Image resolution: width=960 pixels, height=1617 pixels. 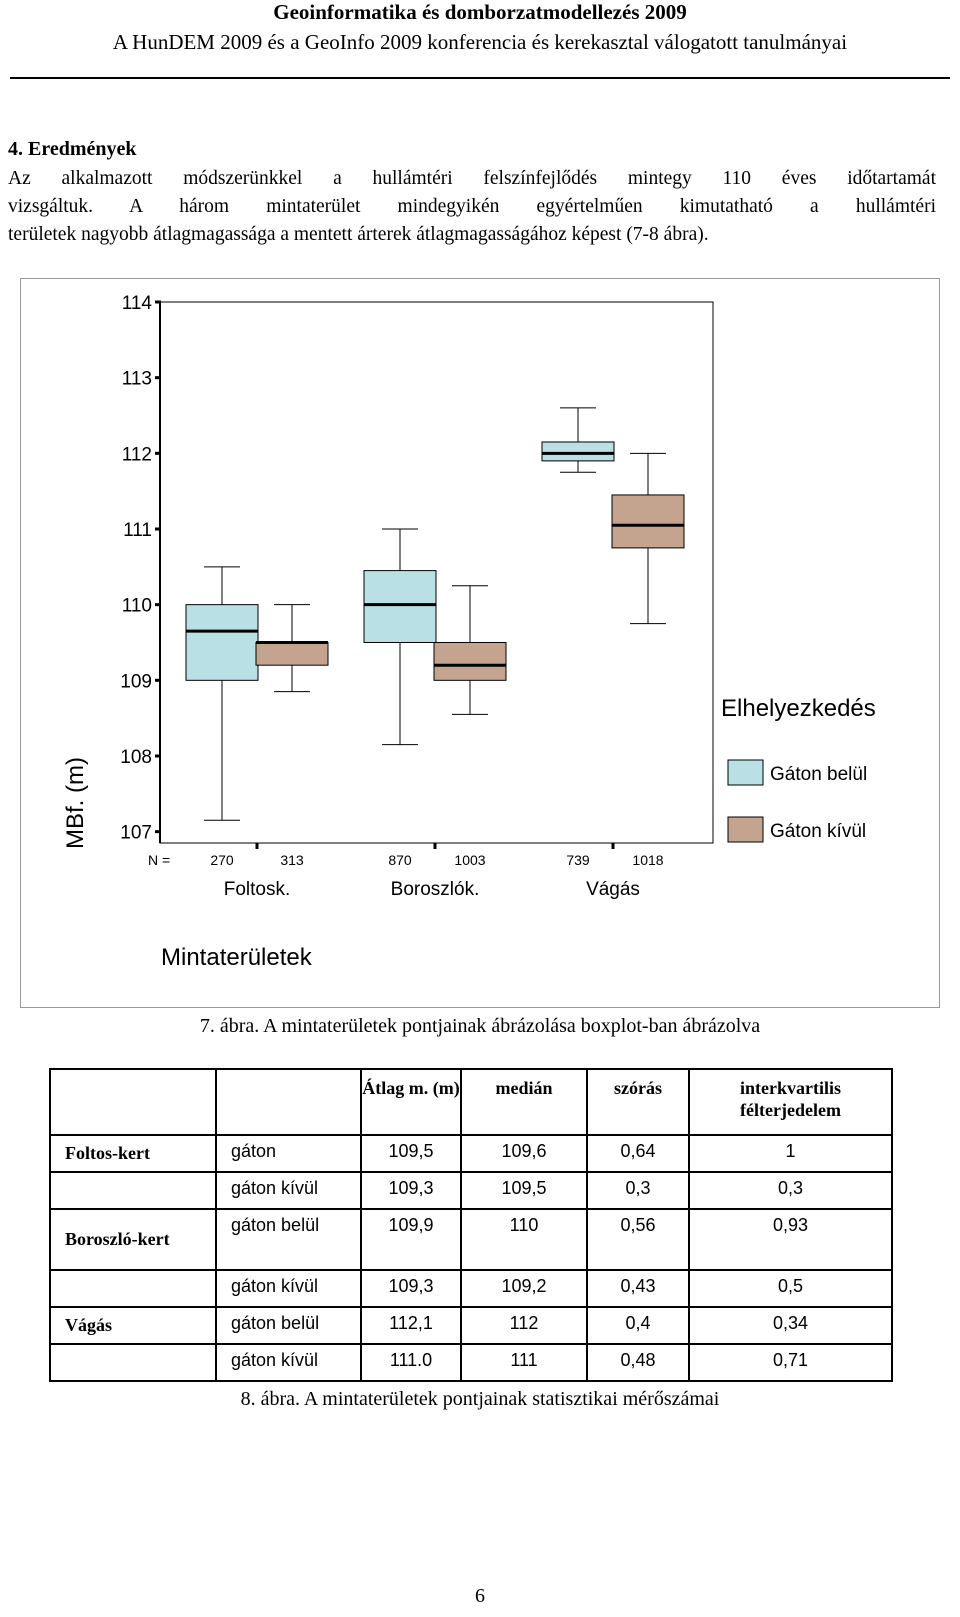 What do you see at coordinates (75, 803) in the screenshot?
I see `y-axis-label: MBf. (m)` at bounding box center [75, 803].